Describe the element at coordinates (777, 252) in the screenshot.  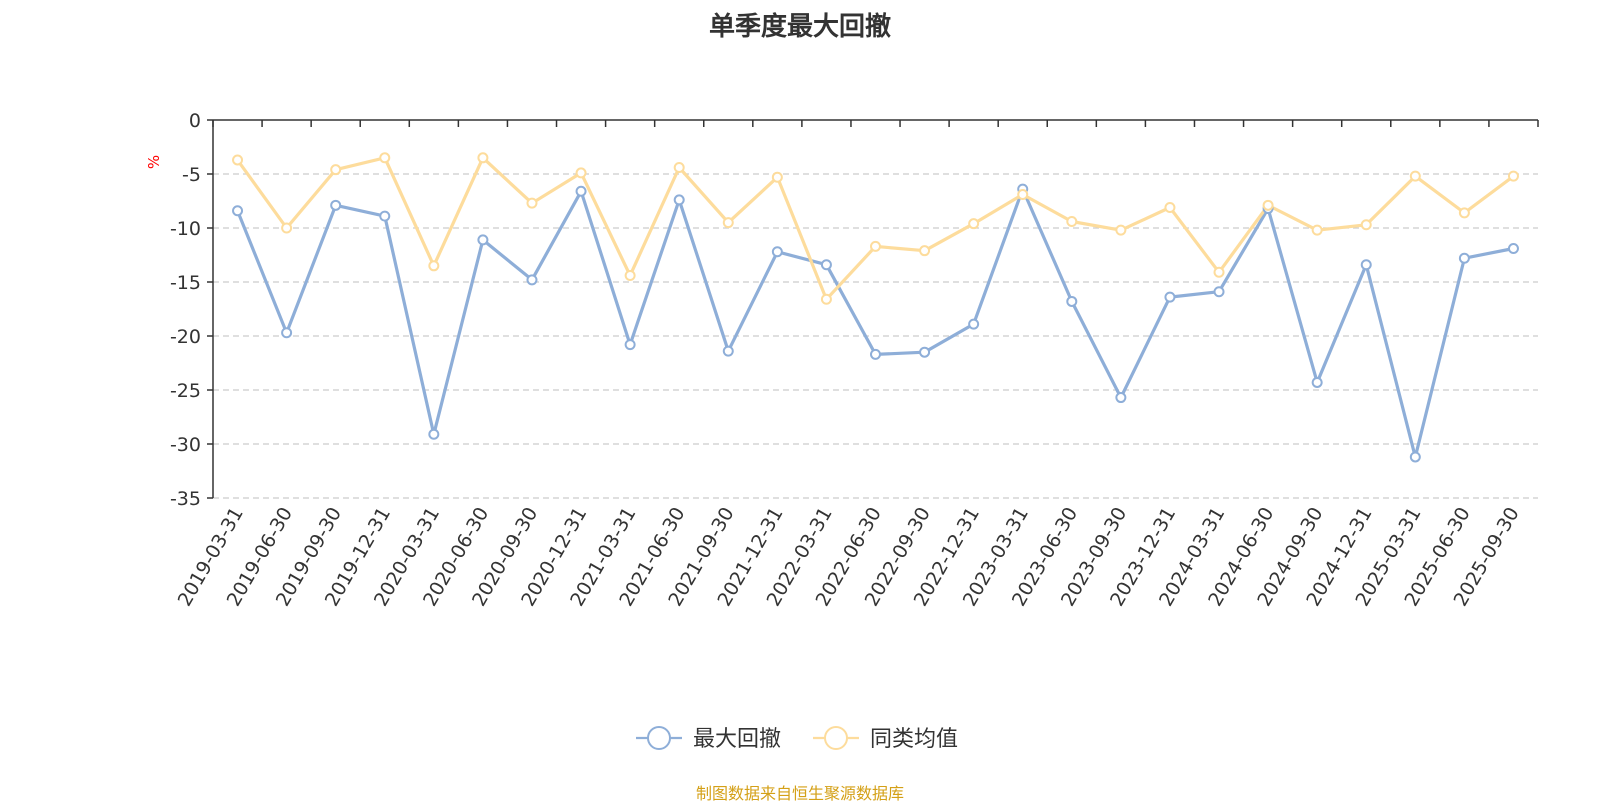
I see `data-point: 最大回撤 2021-12-31: -12.2` at that location.